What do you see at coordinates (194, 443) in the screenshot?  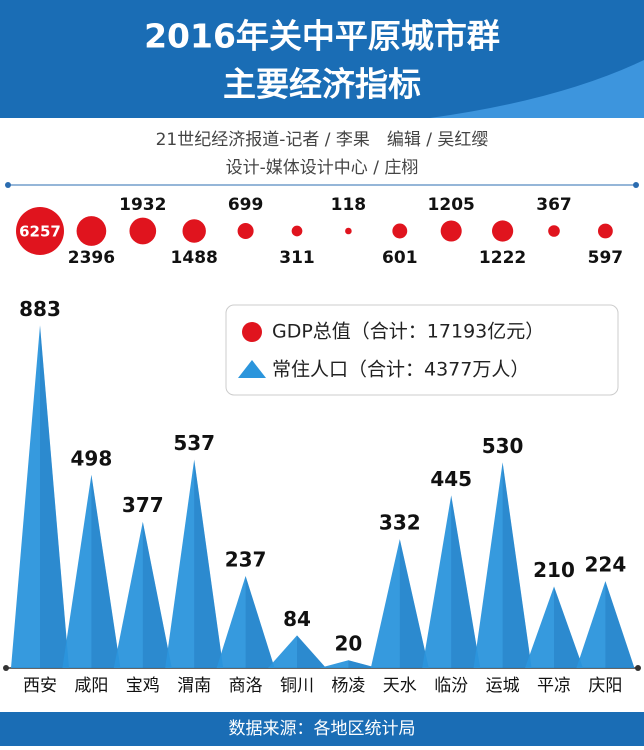 I see `population-label: 537` at bounding box center [194, 443].